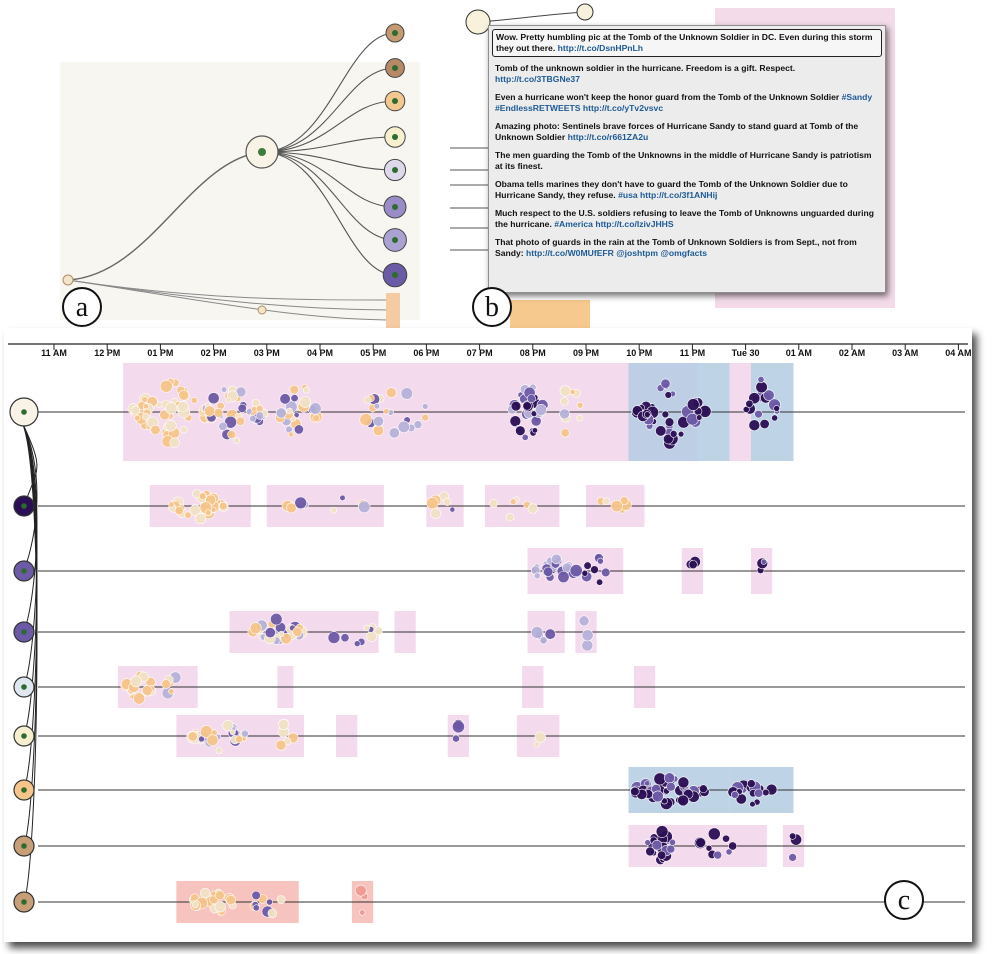  I want to click on tree-node, so click(262, 310).